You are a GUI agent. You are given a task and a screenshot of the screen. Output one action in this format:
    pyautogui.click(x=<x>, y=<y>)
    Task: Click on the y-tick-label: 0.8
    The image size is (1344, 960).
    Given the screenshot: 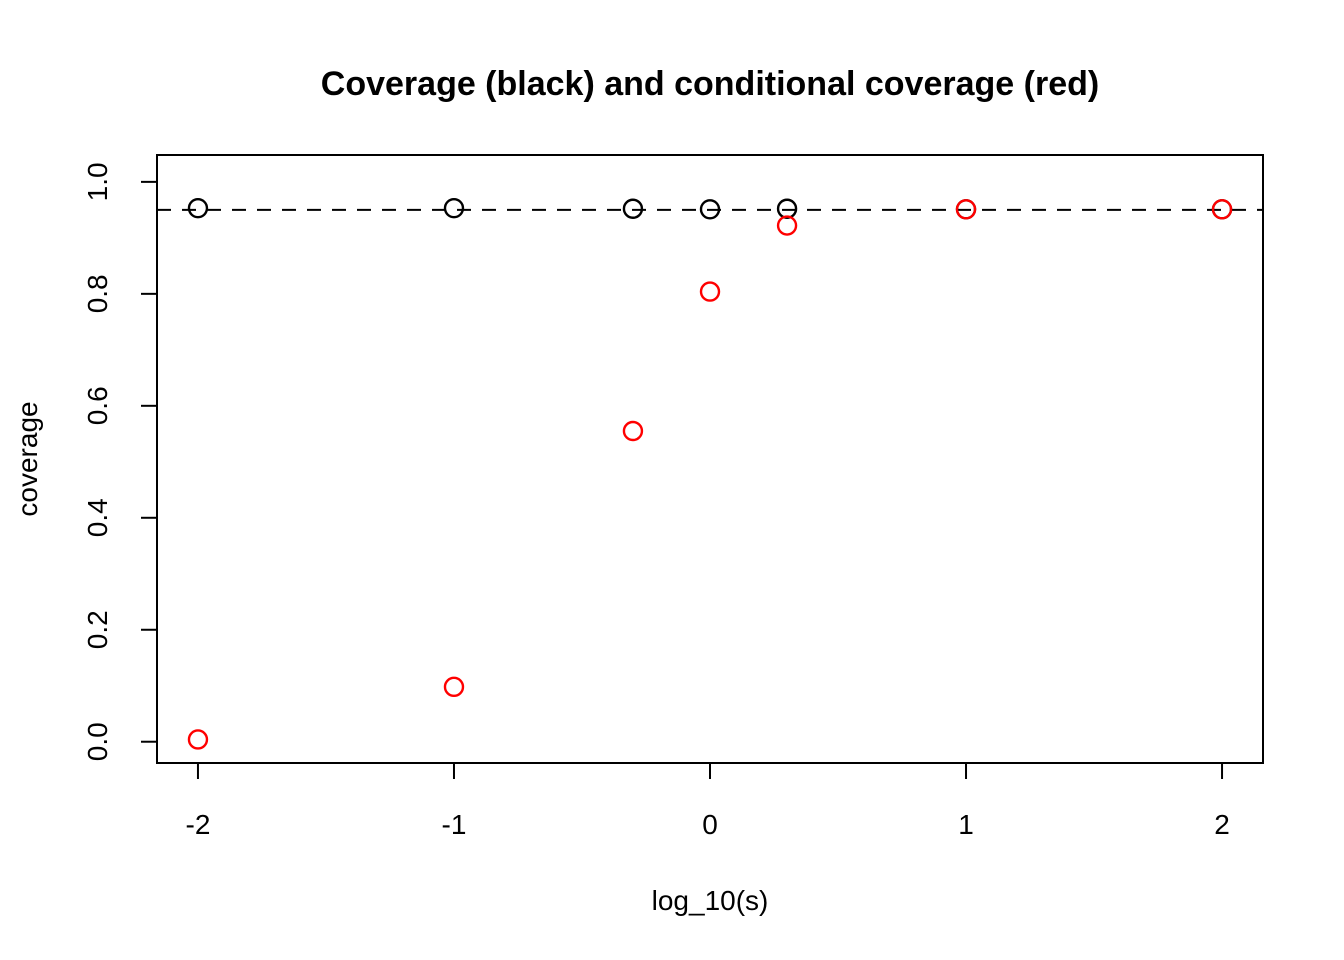 What is the action you would take?
    pyautogui.click(x=97, y=293)
    